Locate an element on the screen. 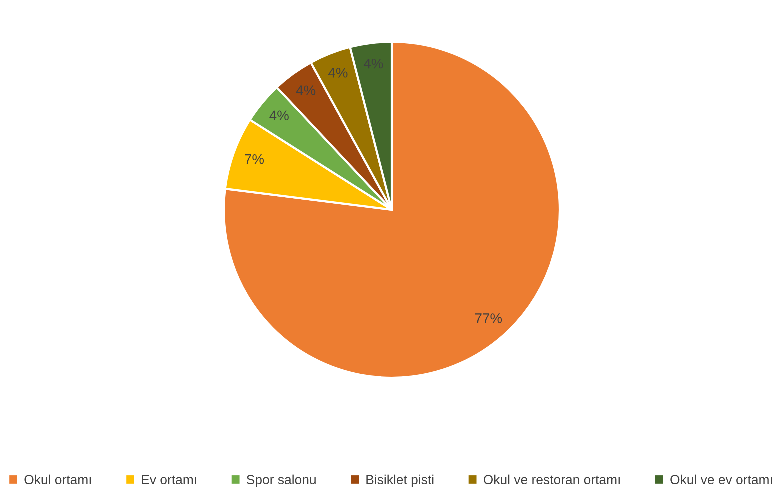  legend-label: Okul ve restoran ortamı is located at coordinates (552, 479).